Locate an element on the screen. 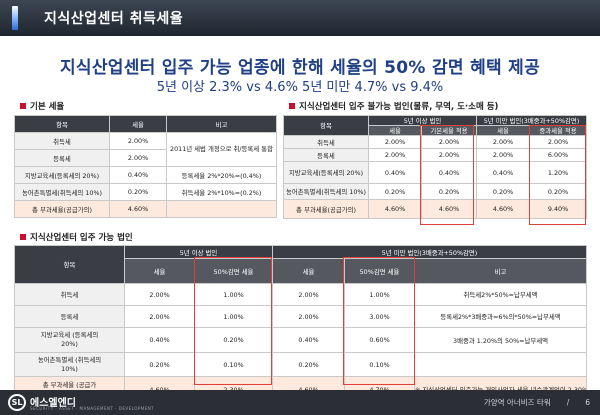 The height and width of the screenshot is (415, 600). rate-cell: 3.00% is located at coordinates (379, 316).